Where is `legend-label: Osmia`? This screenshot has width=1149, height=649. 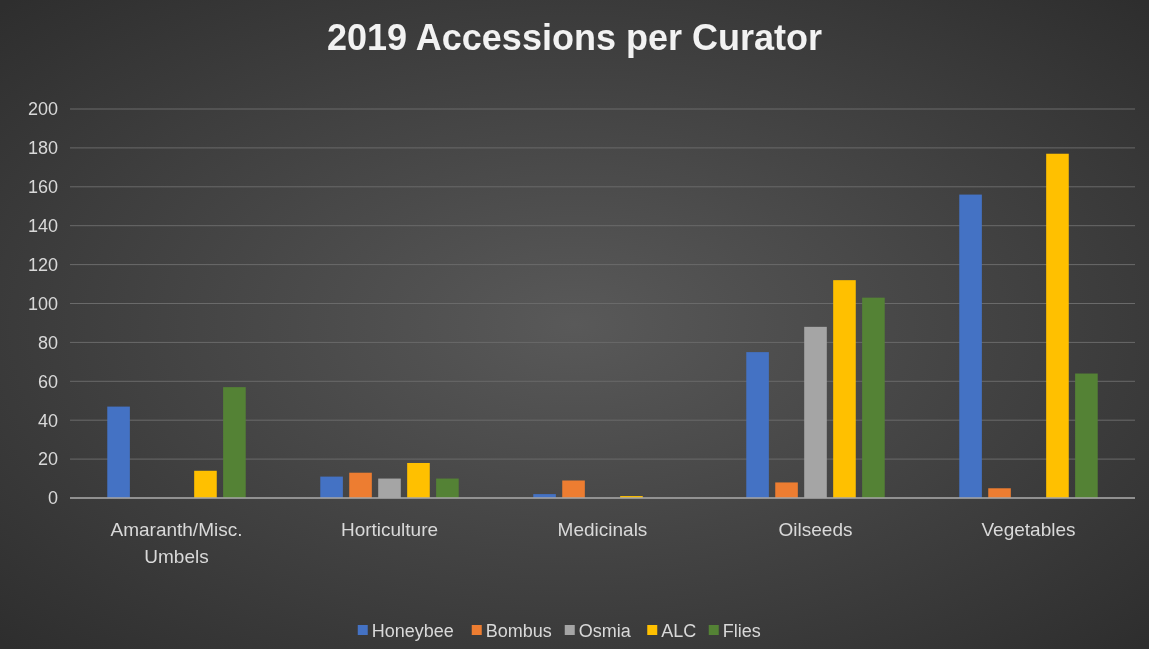 legend-label: Osmia is located at coordinates (605, 631).